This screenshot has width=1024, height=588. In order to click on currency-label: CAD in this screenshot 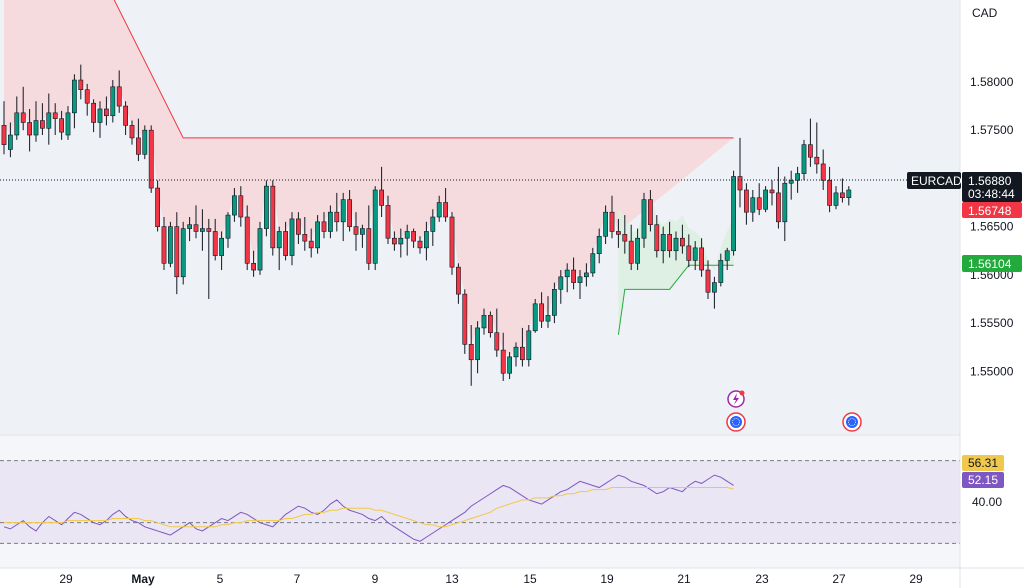, I will do `click(985, 13)`.